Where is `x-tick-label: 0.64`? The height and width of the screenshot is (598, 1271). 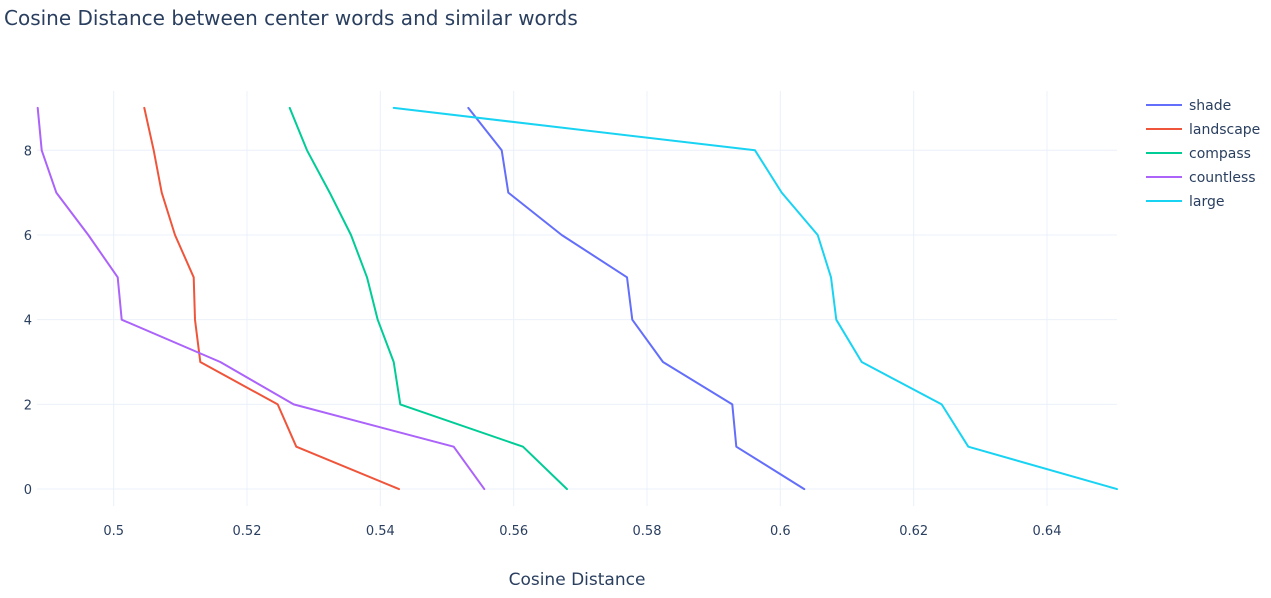
x-tick-label: 0.64 is located at coordinates (1047, 531).